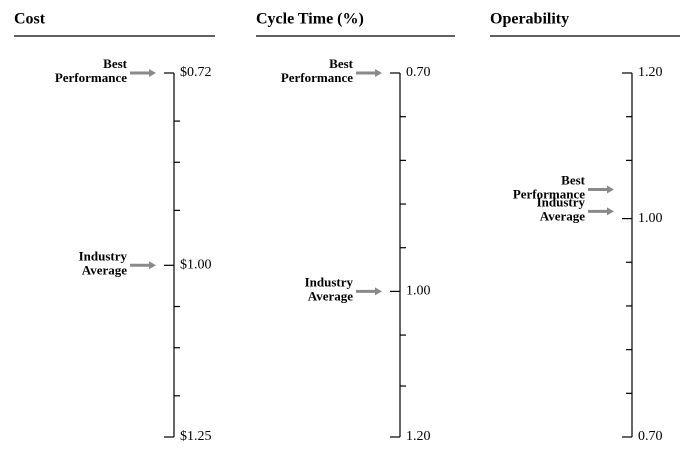 This screenshot has height=452, width=685. I want to click on tick-label: $1.00, so click(196, 265).